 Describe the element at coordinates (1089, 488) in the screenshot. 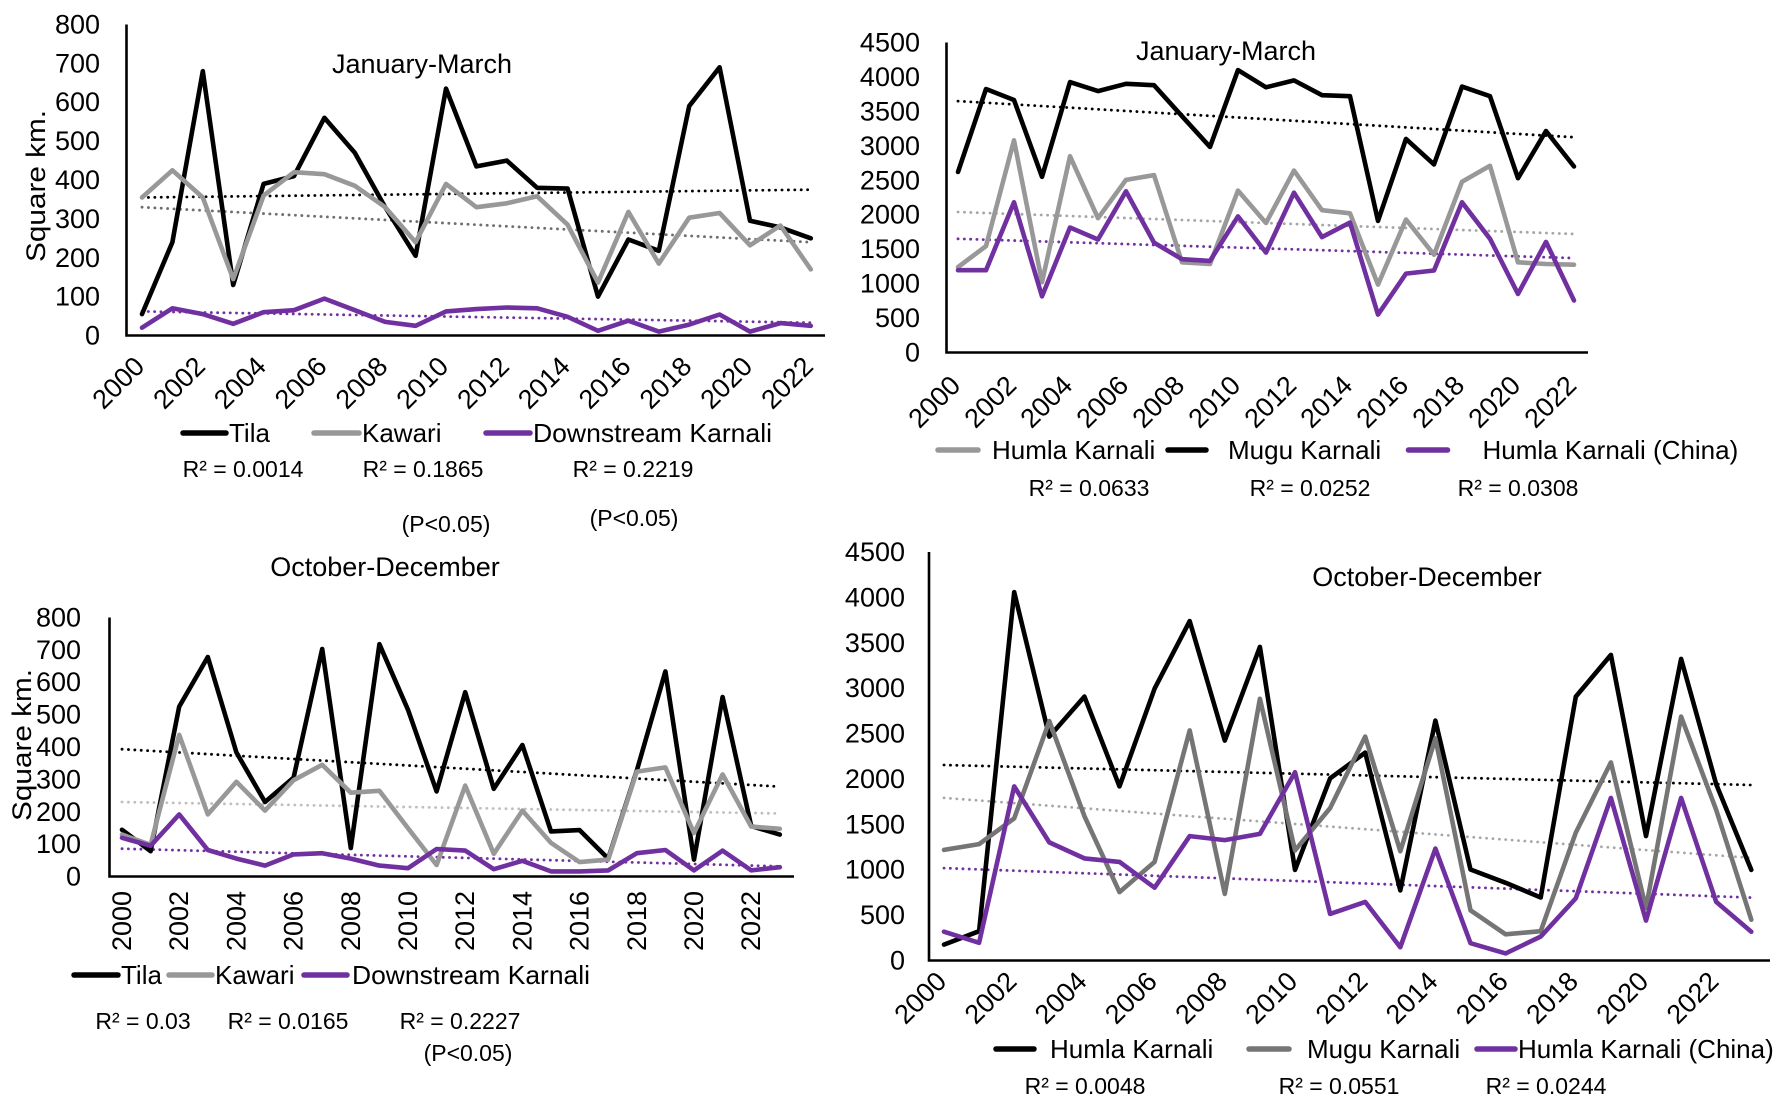

I see `svg-text: R² = 0.0633` at that location.